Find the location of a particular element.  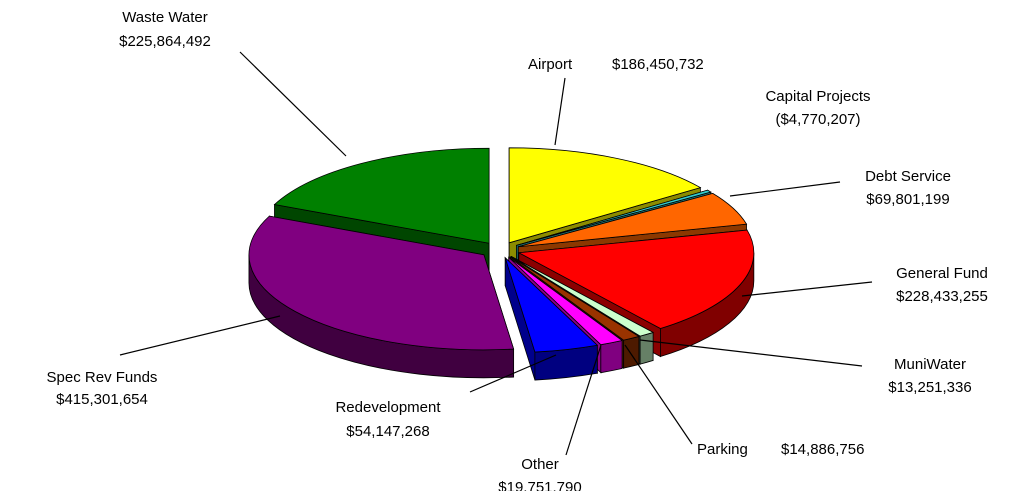

value-label: $54,147,268 is located at coordinates (387, 431).